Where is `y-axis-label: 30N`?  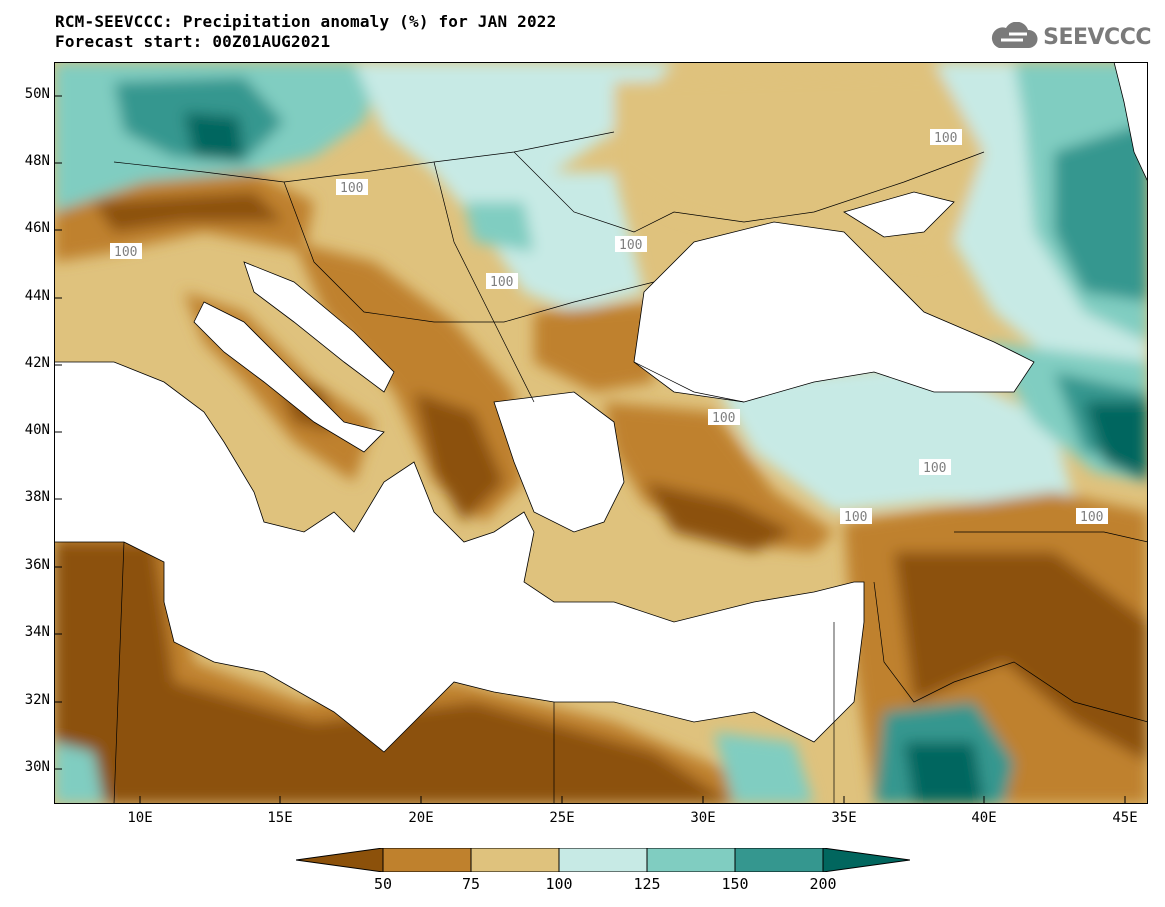
y-axis-label: 30N is located at coordinates (37, 767).